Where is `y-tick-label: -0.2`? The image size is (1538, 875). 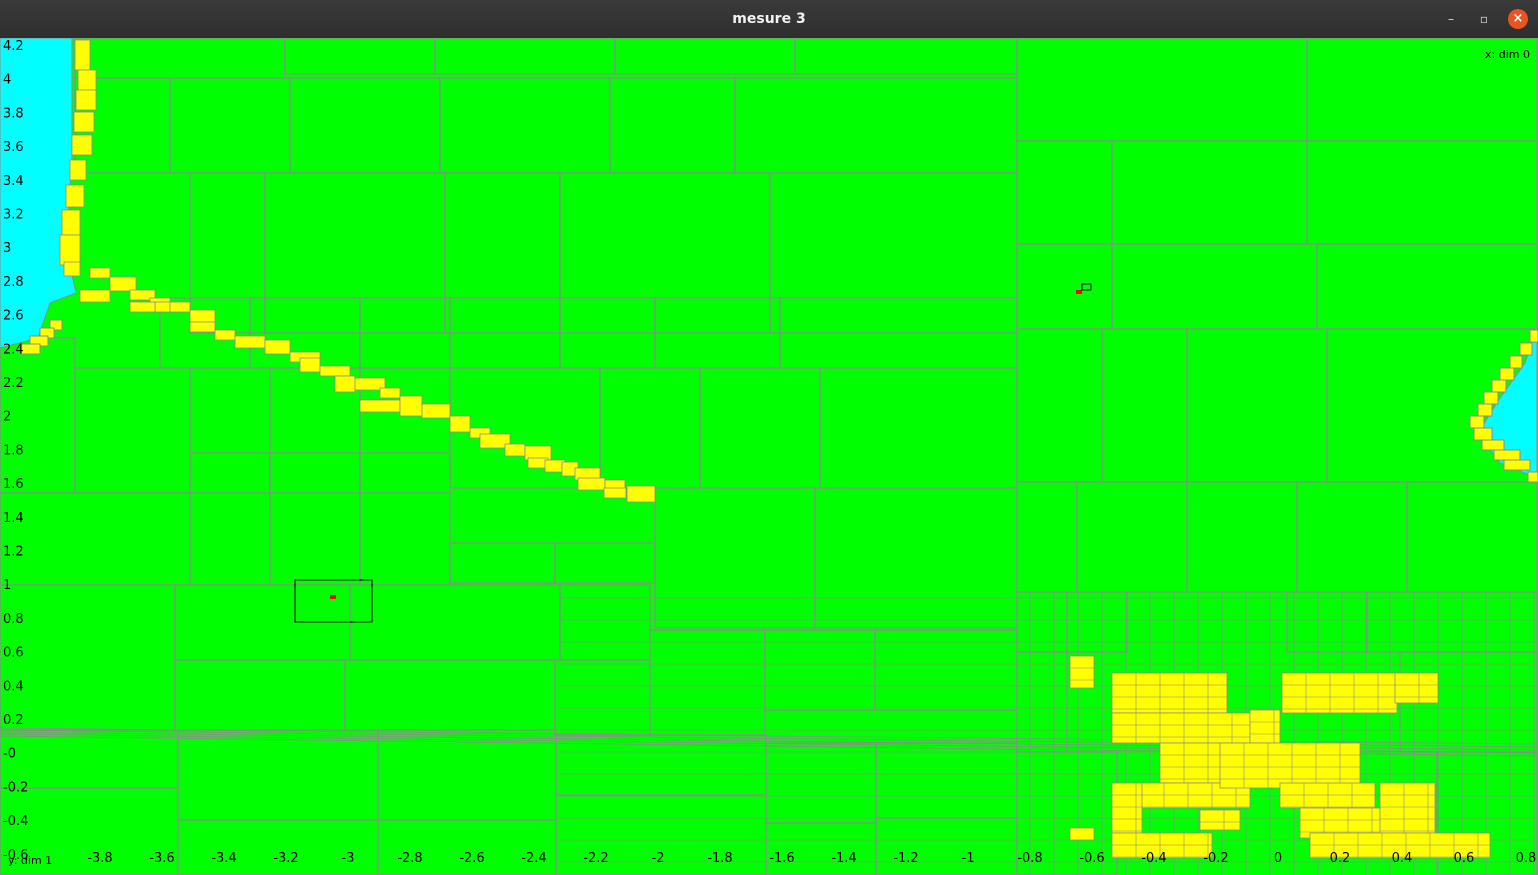 y-tick-label: -0.2 is located at coordinates (15, 787).